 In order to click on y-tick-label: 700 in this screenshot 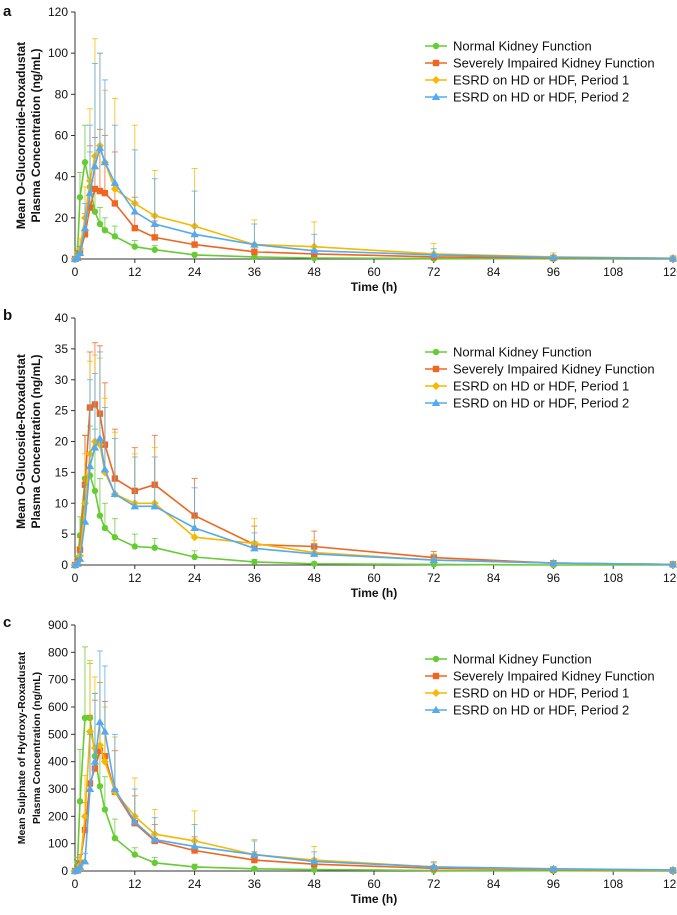, I will do `click(58, 680)`.